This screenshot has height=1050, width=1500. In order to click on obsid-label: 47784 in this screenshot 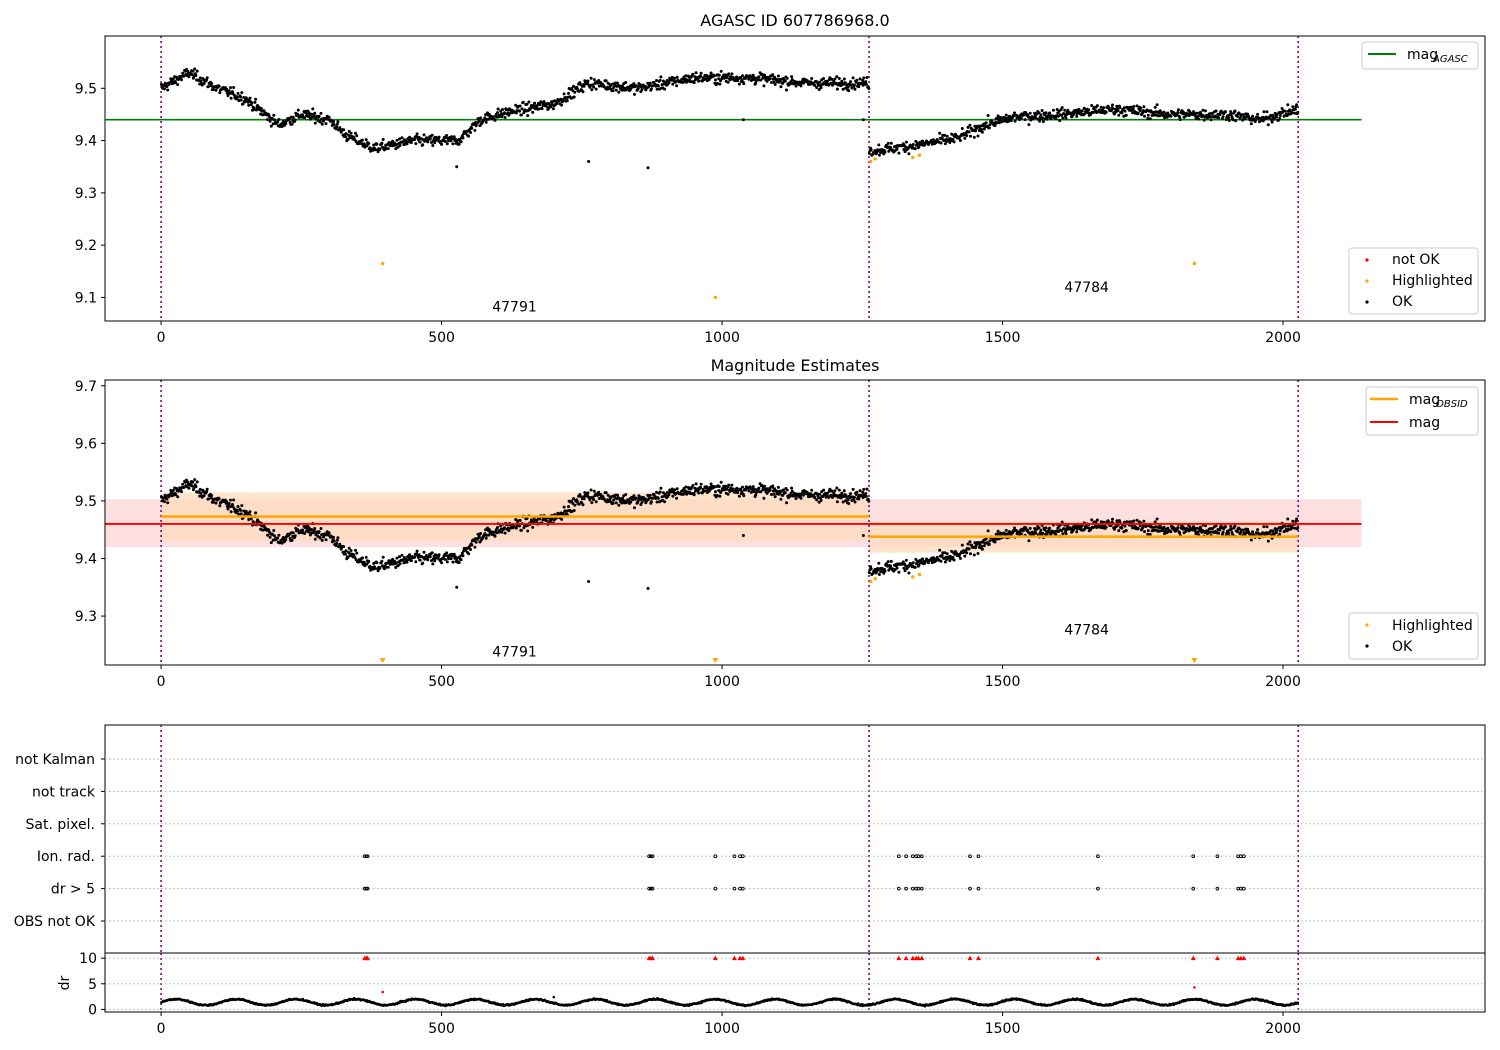, I will do `click(1086, 288)`.